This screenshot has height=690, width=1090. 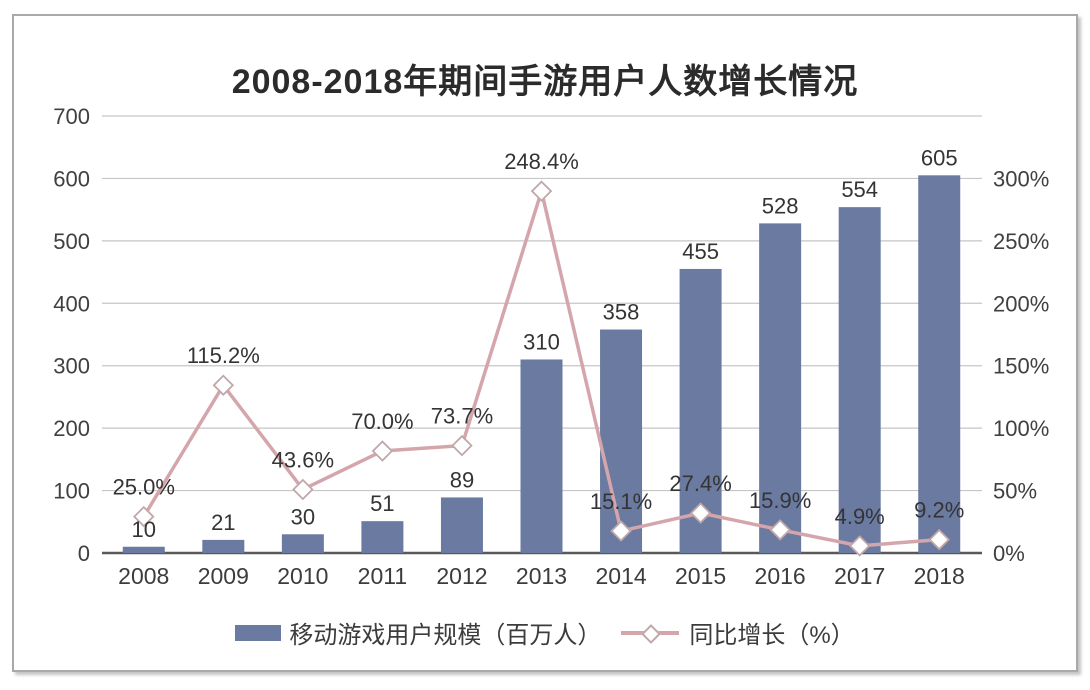 What do you see at coordinates (1021, 178) in the screenshot?
I see `right-axis-tick-label: 300%` at bounding box center [1021, 178].